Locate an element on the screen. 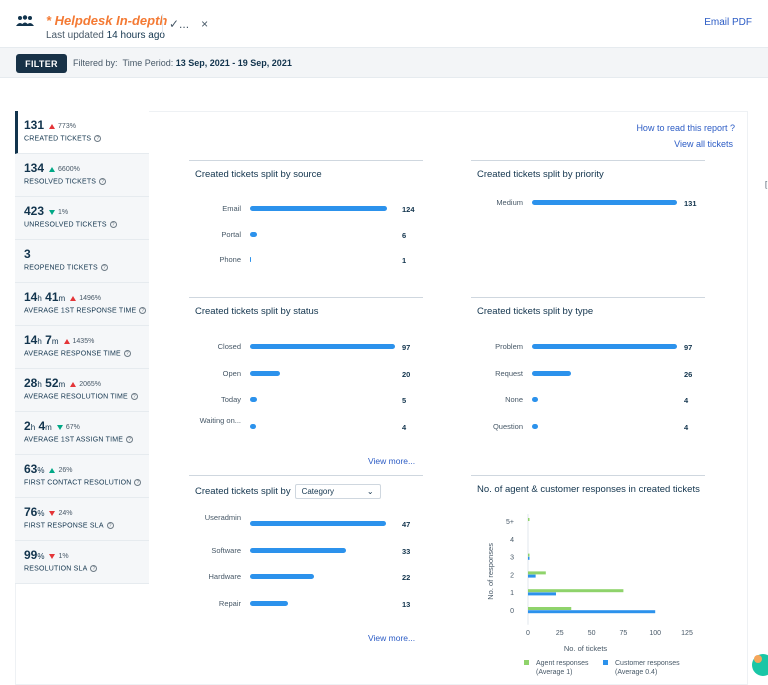 The width and height of the screenshot is (768, 685). bar-label: Email is located at coordinates (231, 208).